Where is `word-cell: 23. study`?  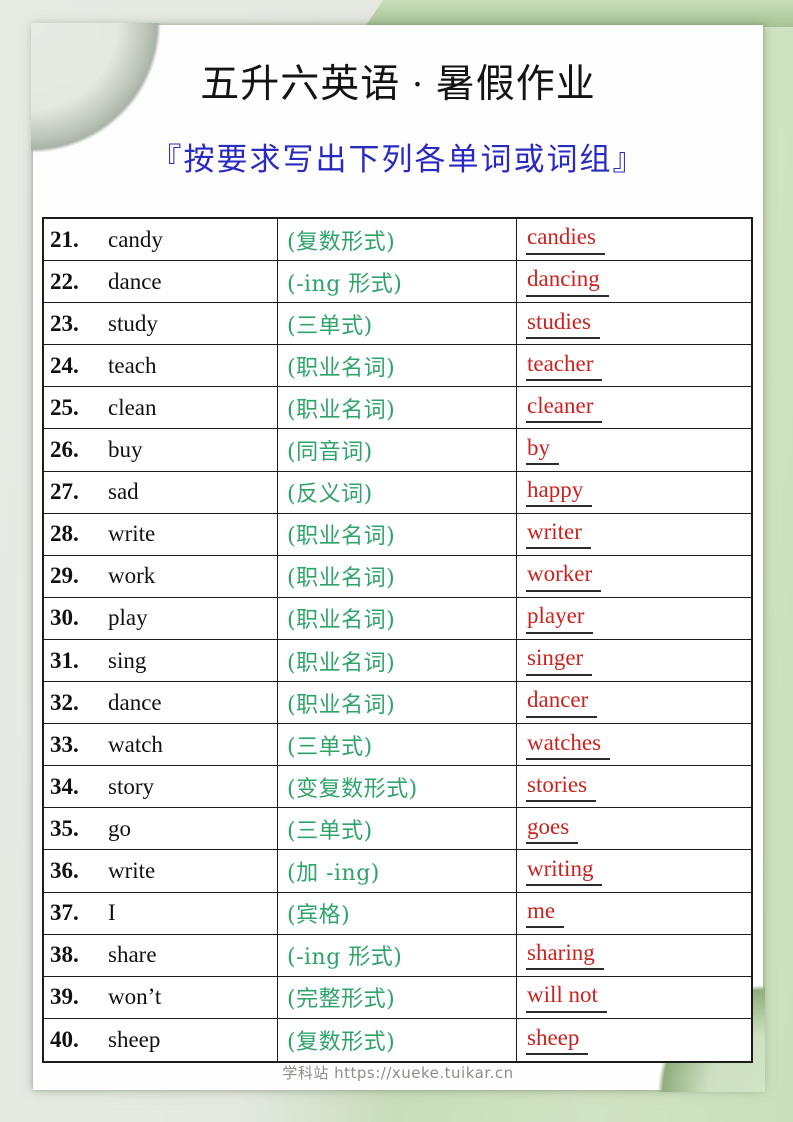
word-cell: 23. study is located at coordinates (161, 324).